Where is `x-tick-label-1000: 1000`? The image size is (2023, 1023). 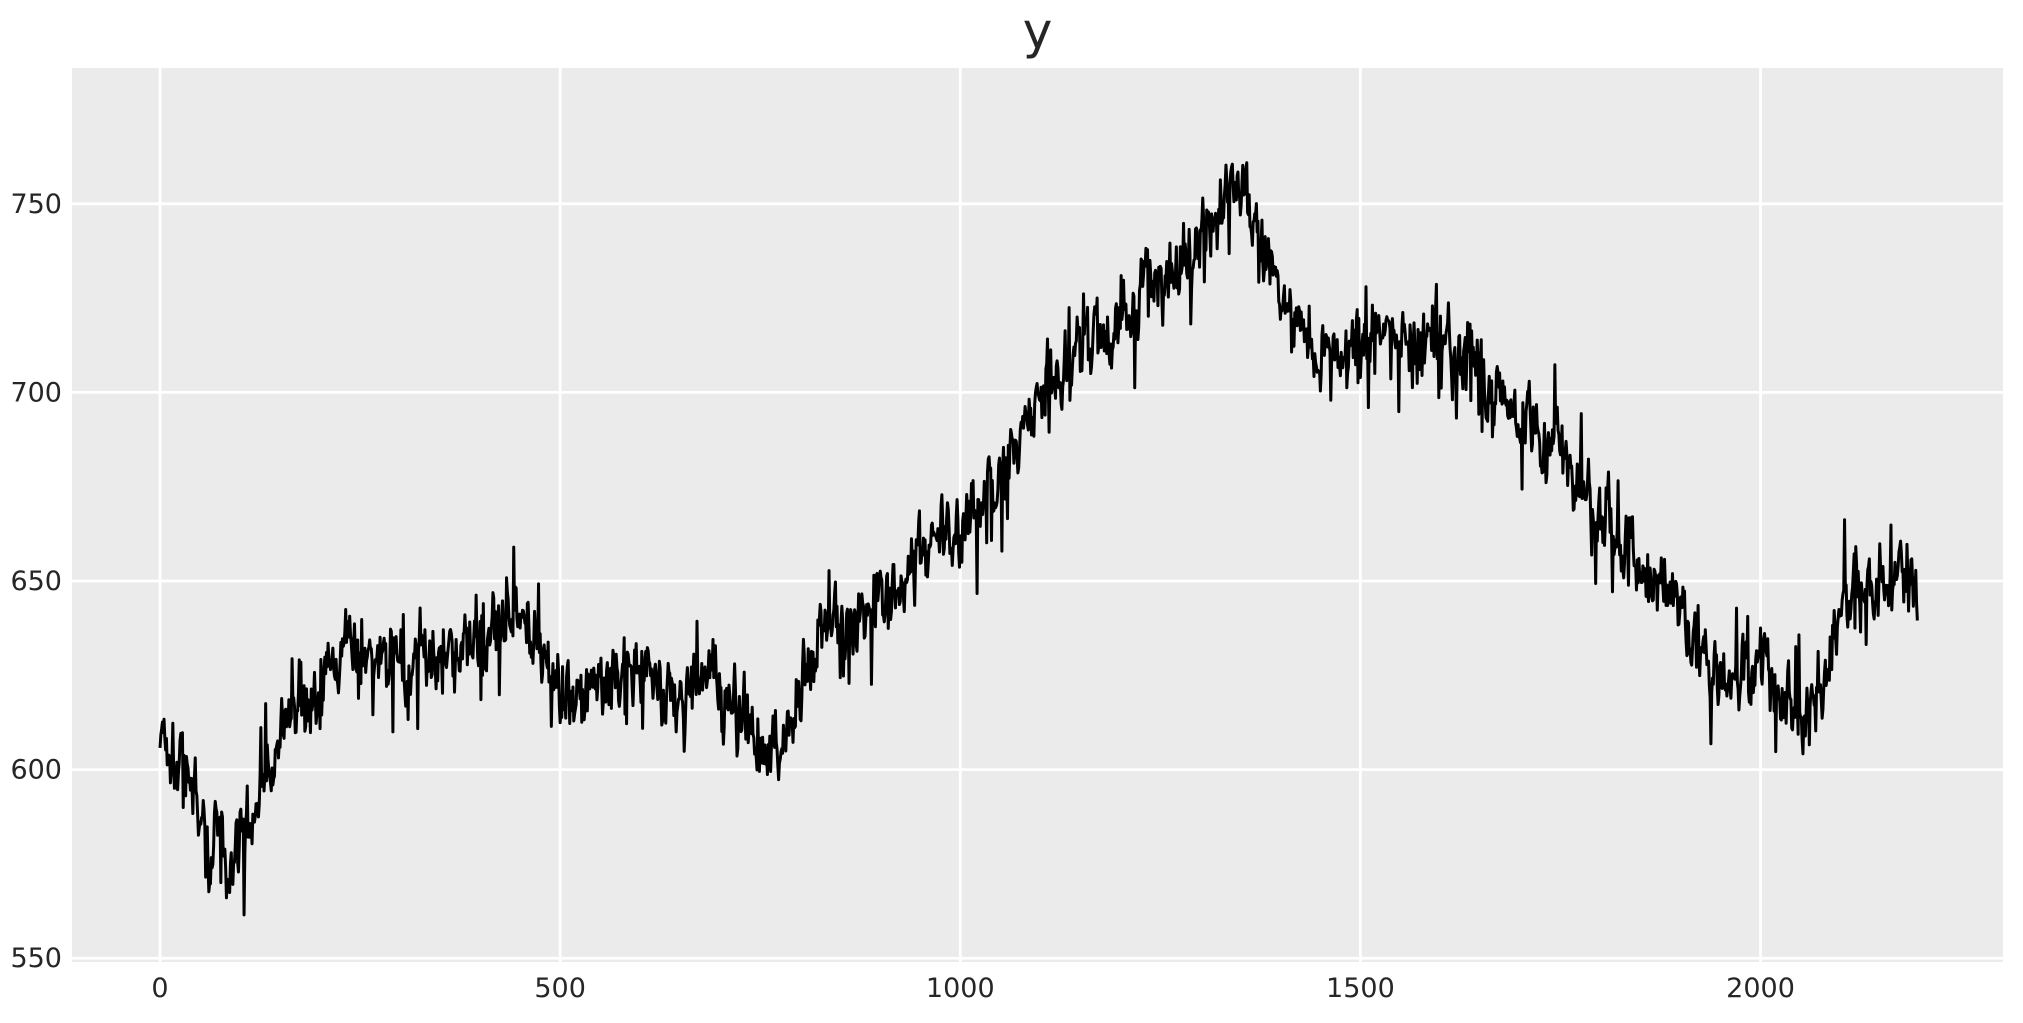
x-tick-label-1000: 1000 is located at coordinates (960, 988).